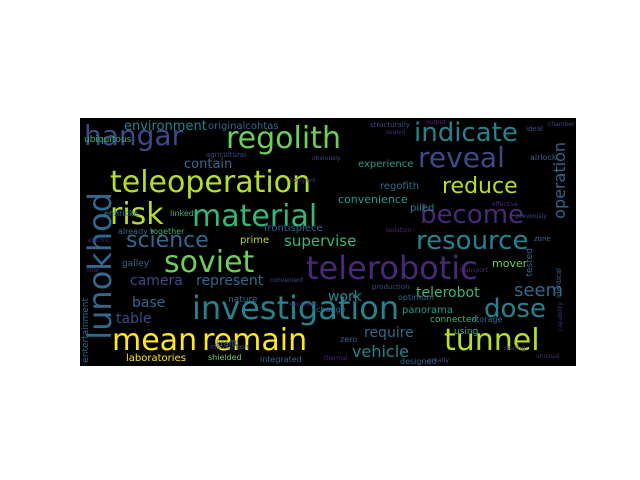 The image size is (640, 480). What do you see at coordinates (155, 340) in the screenshot?
I see `cloud-word: mean` at bounding box center [155, 340].